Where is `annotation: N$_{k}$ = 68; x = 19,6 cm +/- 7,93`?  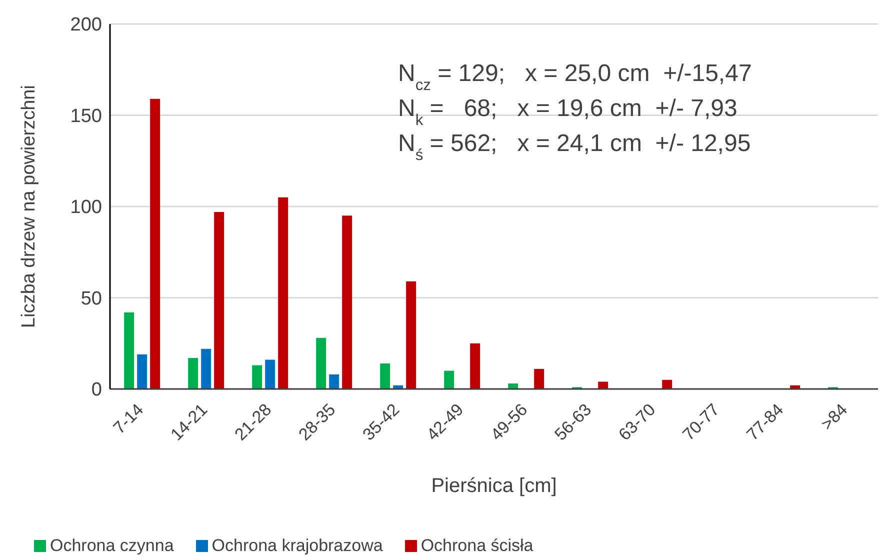 annotation: N$_{k}$ = 68; x = 19,6 cm +/- 7,93 is located at coordinates (568, 111).